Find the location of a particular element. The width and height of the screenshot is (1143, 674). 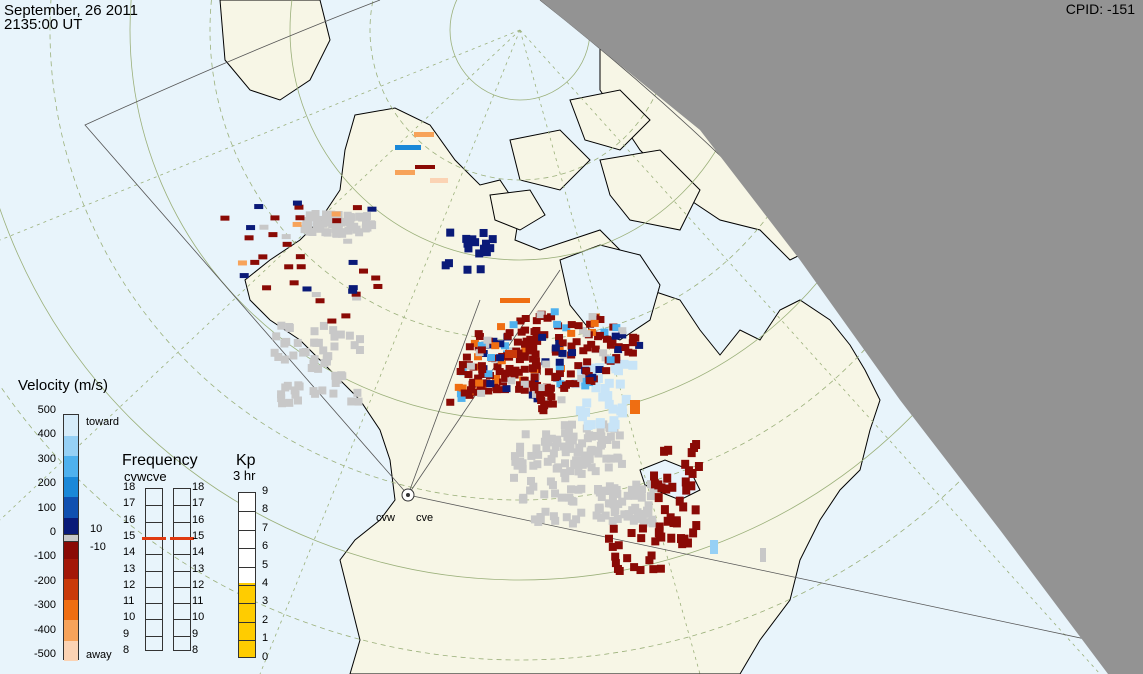

frequency-bar-cve is located at coordinates (182, 569).